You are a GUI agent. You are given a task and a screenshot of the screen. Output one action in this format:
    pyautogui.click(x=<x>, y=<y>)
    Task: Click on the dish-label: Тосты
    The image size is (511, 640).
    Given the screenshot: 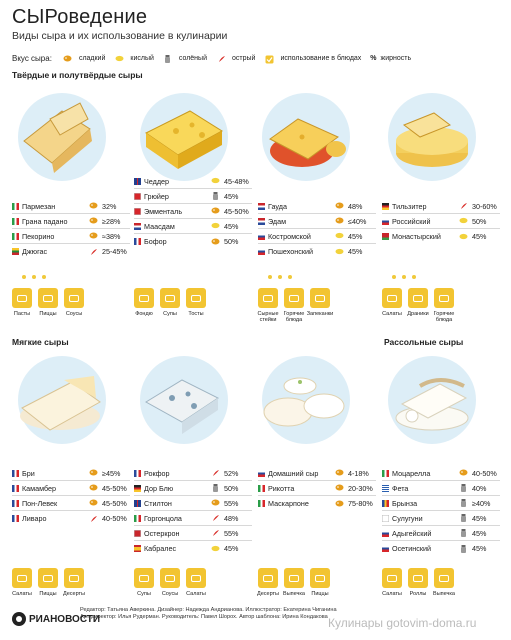 What is the action you would take?
    pyautogui.click(x=196, y=314)
    